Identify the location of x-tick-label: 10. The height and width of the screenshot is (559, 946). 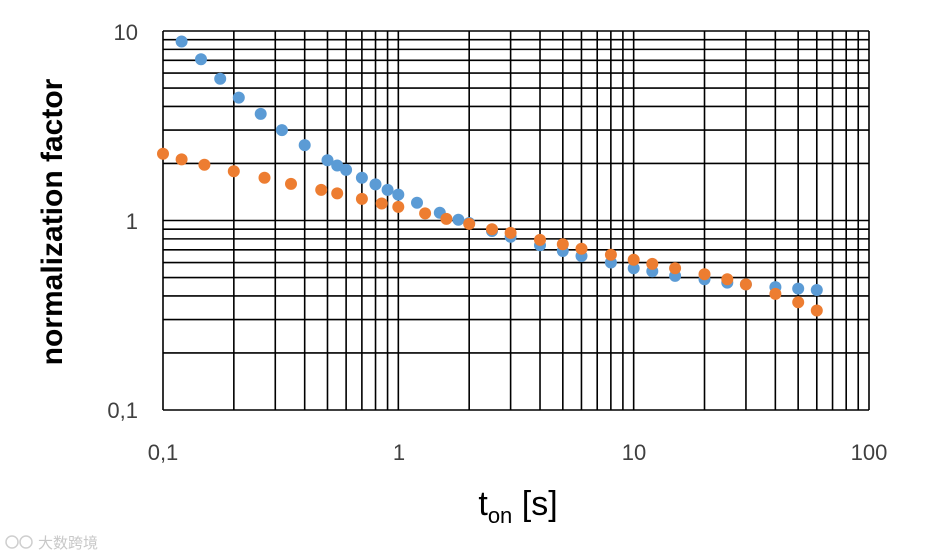
(634, 452).